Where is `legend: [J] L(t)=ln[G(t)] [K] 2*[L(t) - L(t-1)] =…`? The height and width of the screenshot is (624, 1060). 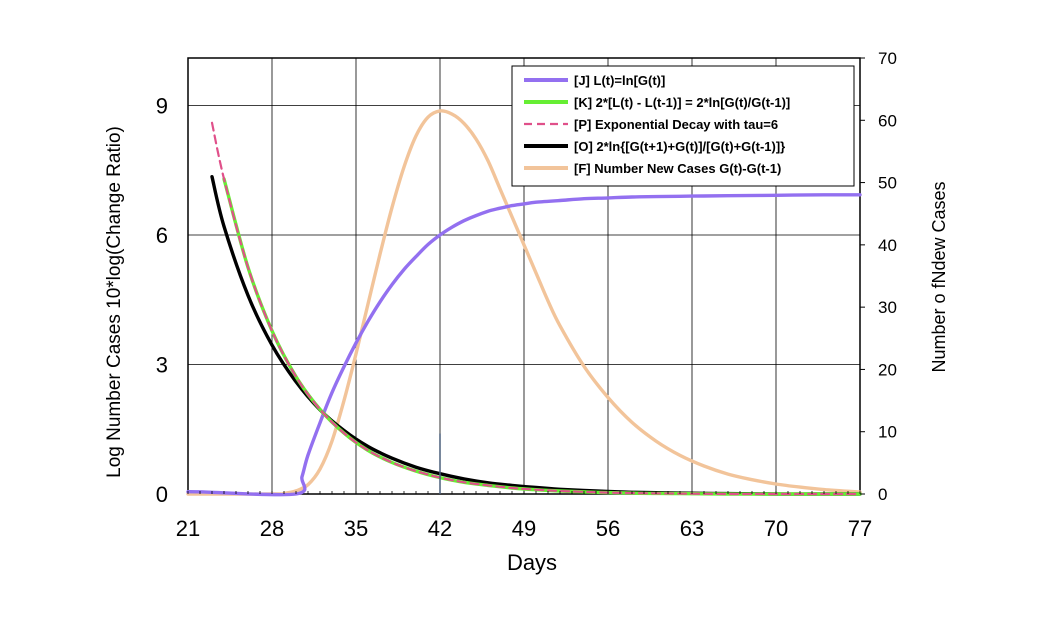
legend: [J] L(t)=ln[G(t)] [K] 2*[L(t) - L(t-1)] =… is located at coordinates (683, 126).